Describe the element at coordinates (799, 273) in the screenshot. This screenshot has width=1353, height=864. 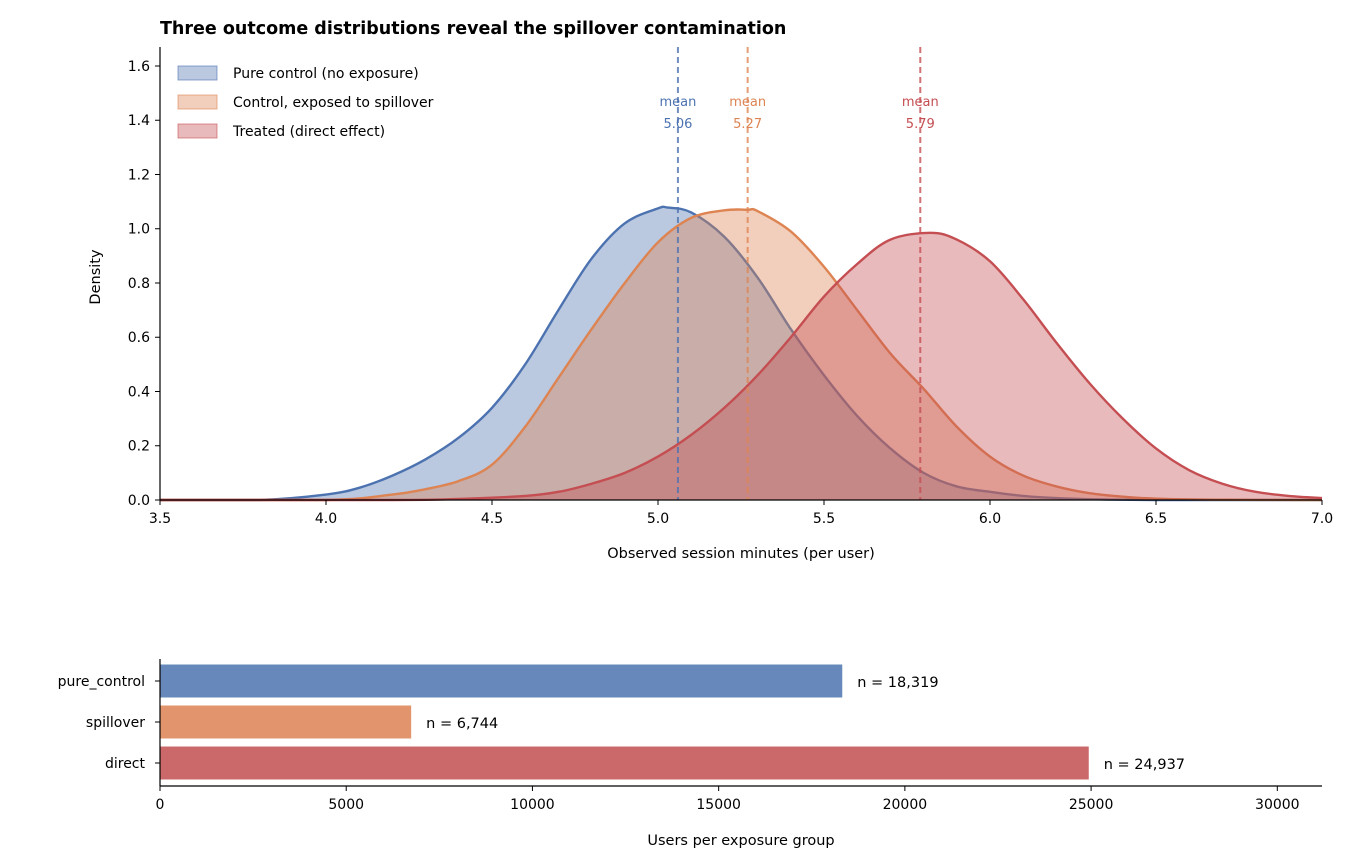
I see `mean-lines-layer: mean 5.06 mean 5.27 mean 5.79` at that location.